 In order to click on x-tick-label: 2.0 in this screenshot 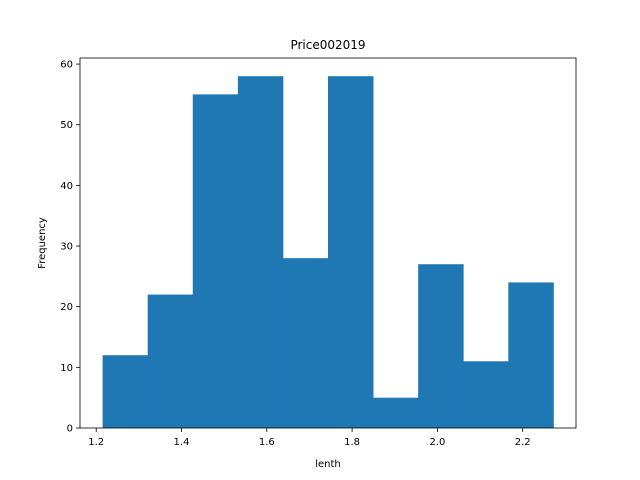, I will do `click(437, 442)`.